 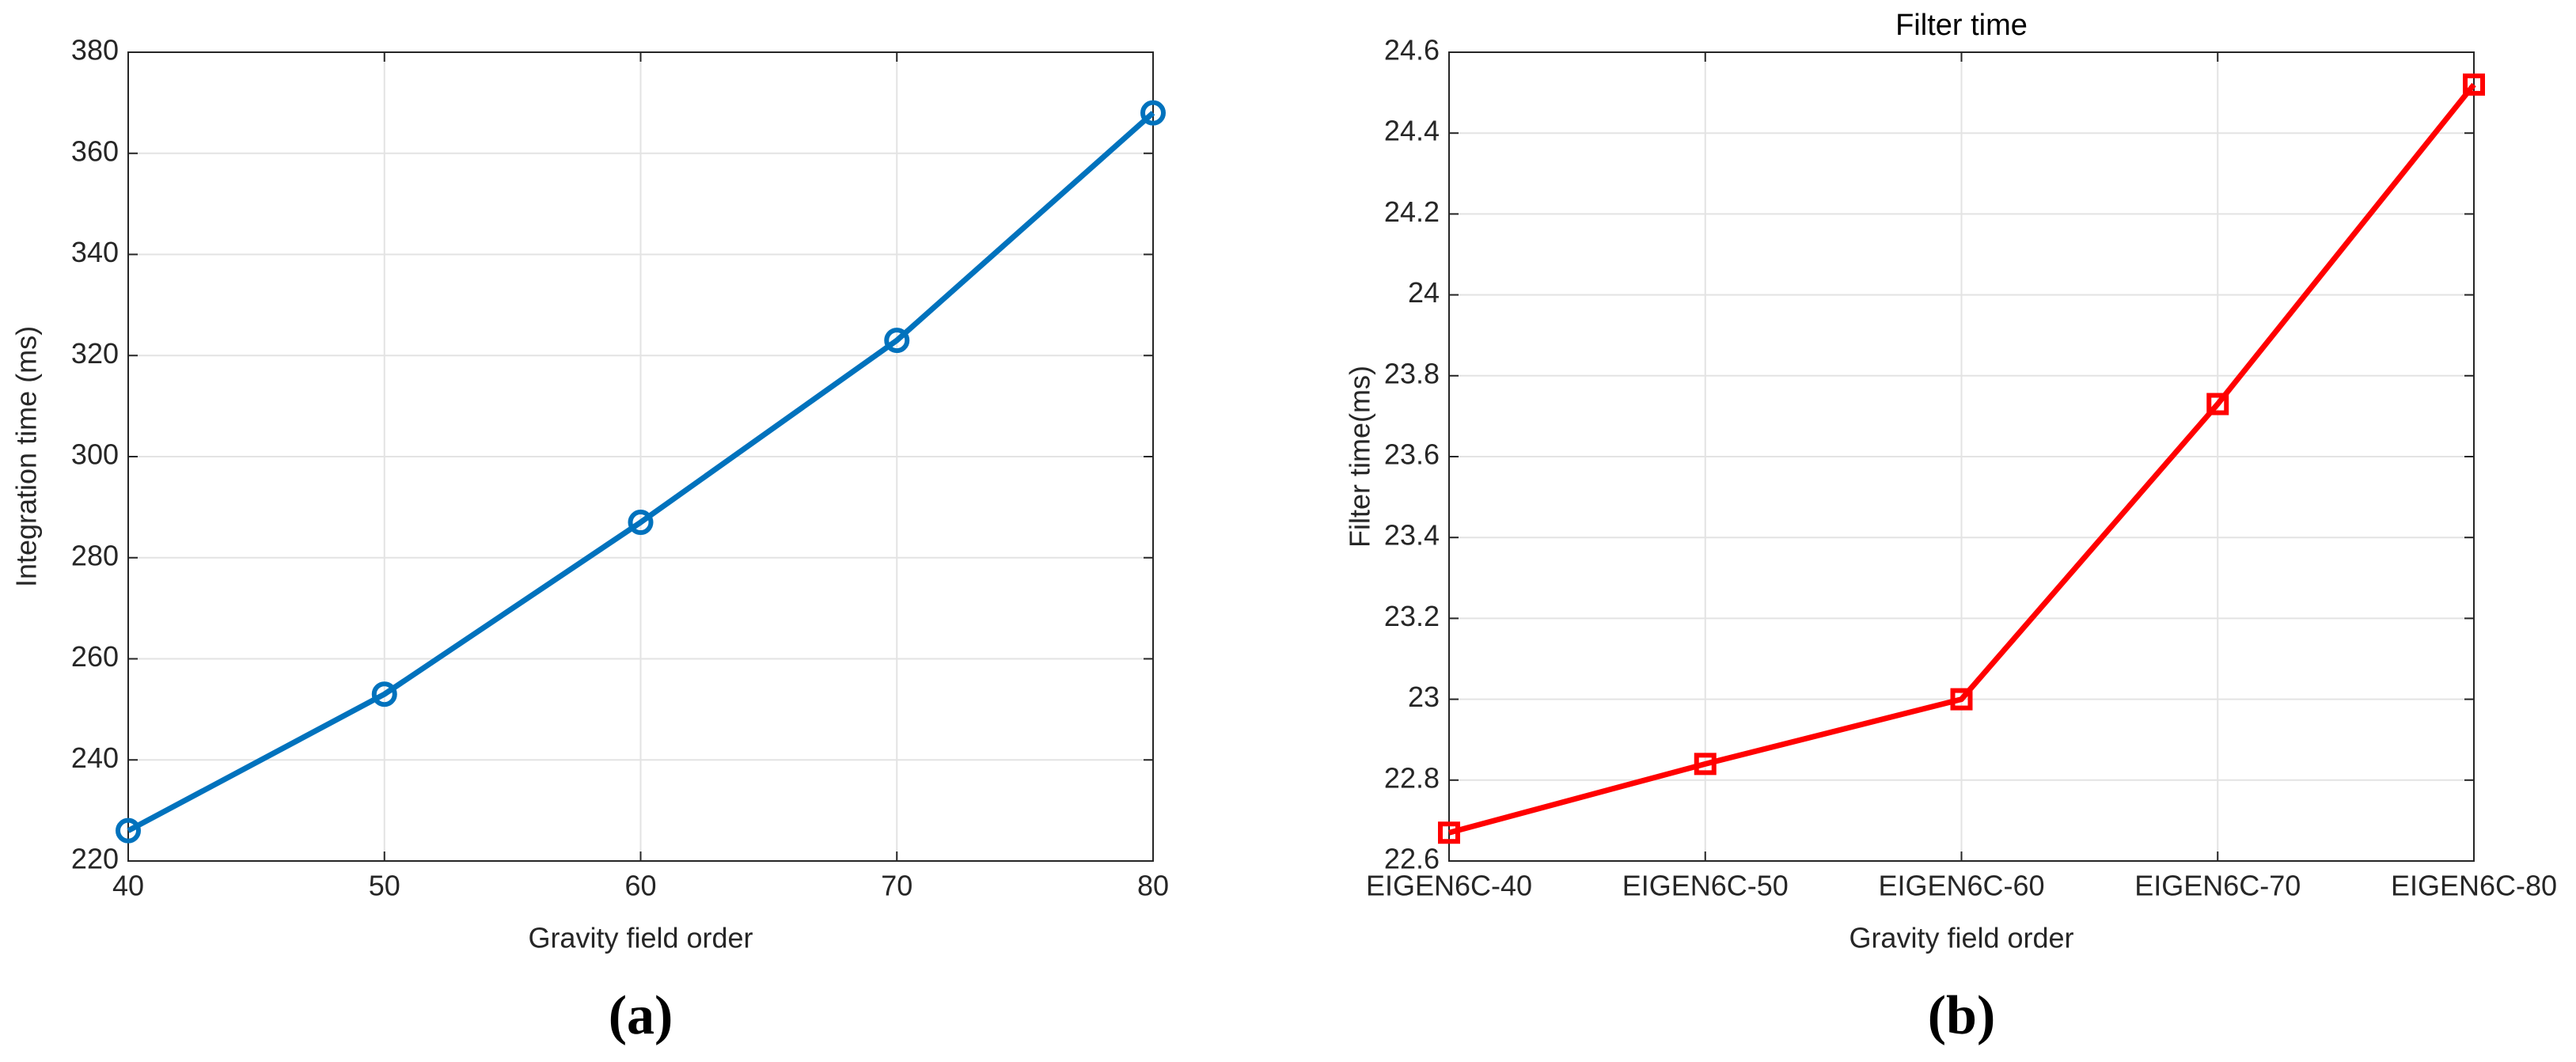 I want to click on y-axis-label: Filter time(ms), so click(x=1360, y=457).